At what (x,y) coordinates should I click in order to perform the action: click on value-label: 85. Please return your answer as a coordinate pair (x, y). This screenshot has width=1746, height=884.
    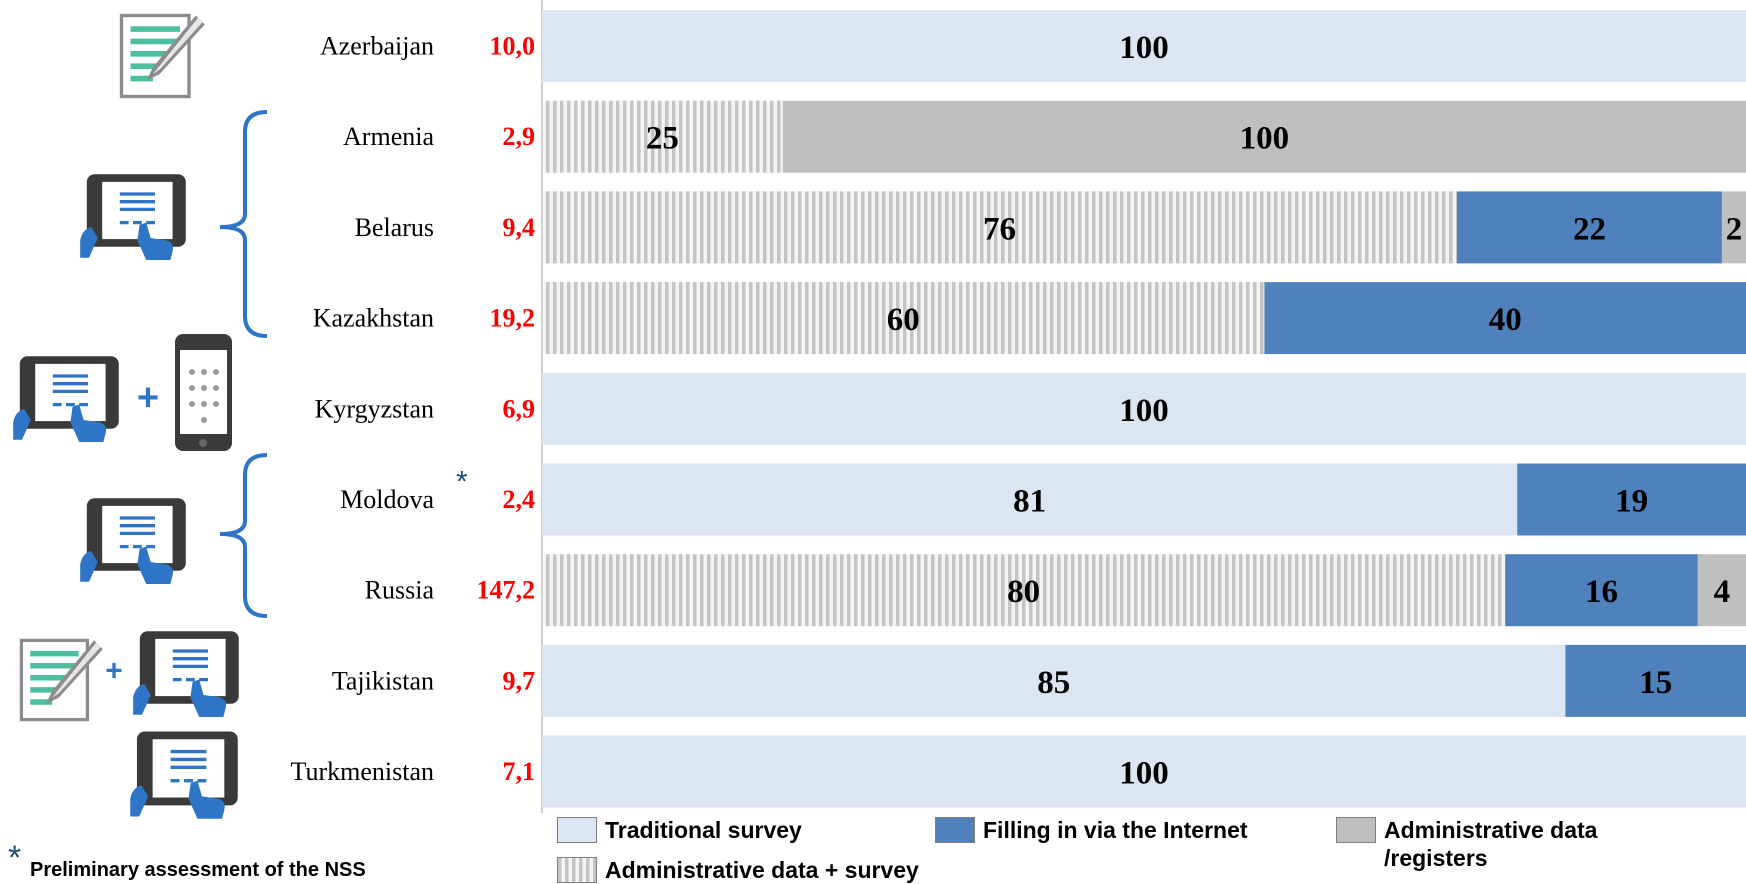
    Looking at the image, I should click on (1053, 683).